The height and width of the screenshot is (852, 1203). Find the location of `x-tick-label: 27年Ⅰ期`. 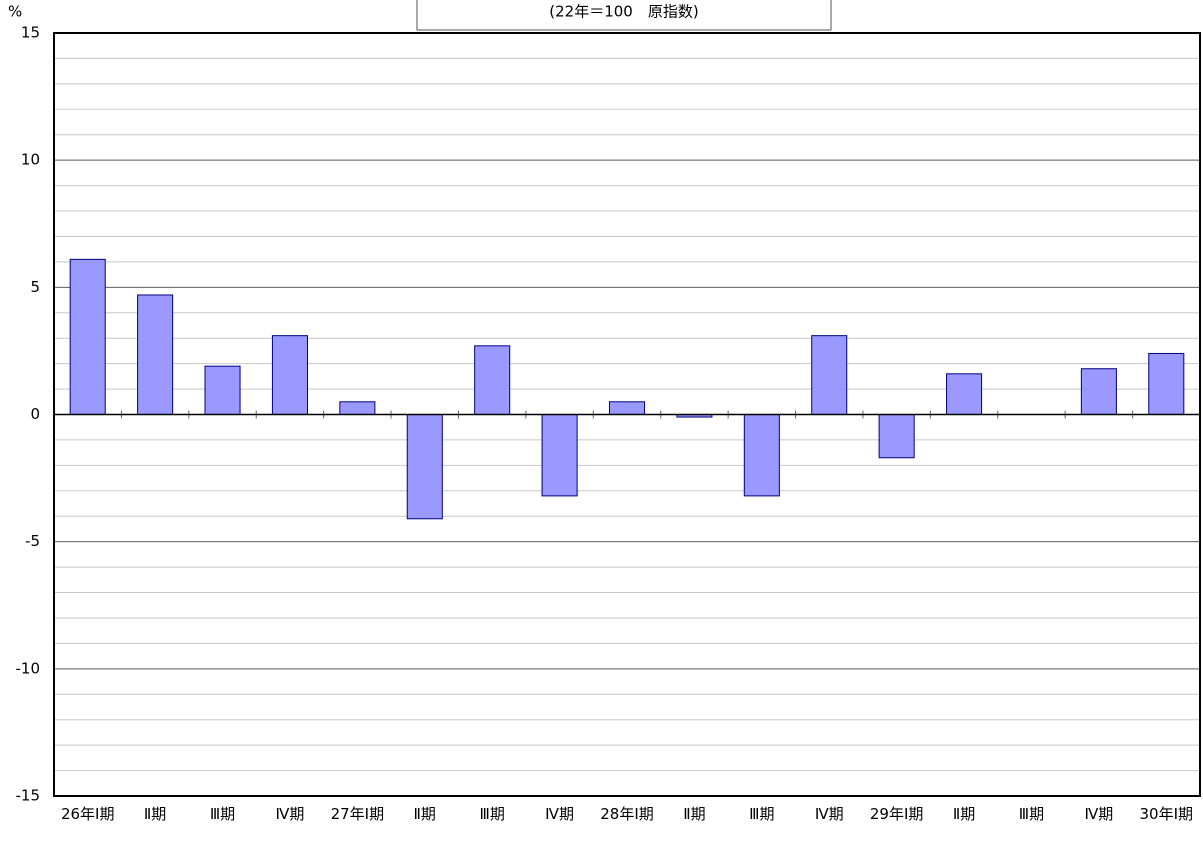

x-tick-label: 27年Ⅰ期 is located at coordinates (357, 814).